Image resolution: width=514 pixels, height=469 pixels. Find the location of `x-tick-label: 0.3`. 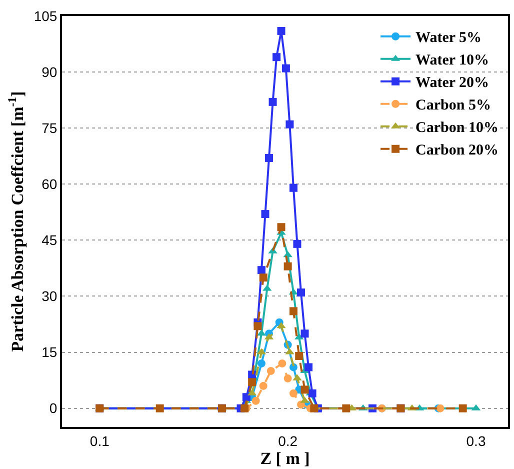

x-tick-label: 0.3 is located at coordinates (476, 440).